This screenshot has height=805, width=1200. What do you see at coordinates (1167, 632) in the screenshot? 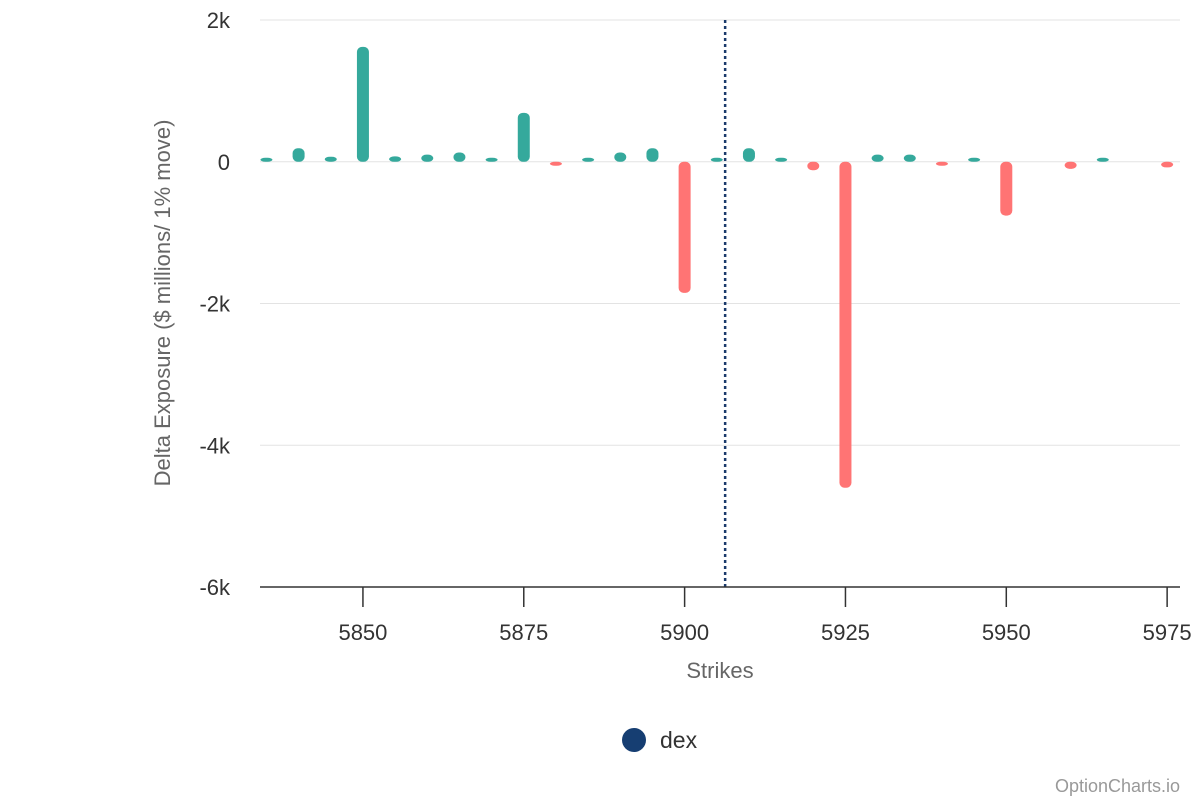
I see `x-tick-label: 5975` at bounding box center [1167, 632].